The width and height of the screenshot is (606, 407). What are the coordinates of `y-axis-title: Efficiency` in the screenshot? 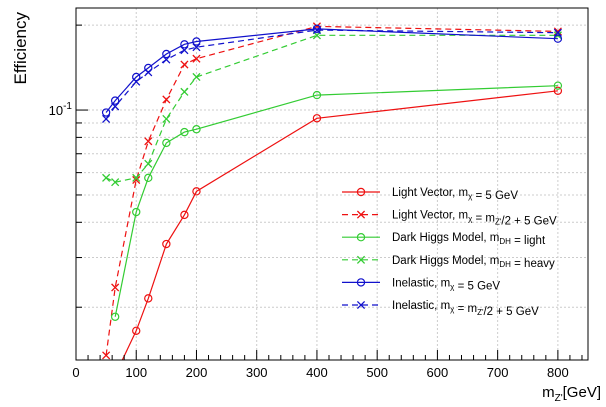 It's located at (20, 48).